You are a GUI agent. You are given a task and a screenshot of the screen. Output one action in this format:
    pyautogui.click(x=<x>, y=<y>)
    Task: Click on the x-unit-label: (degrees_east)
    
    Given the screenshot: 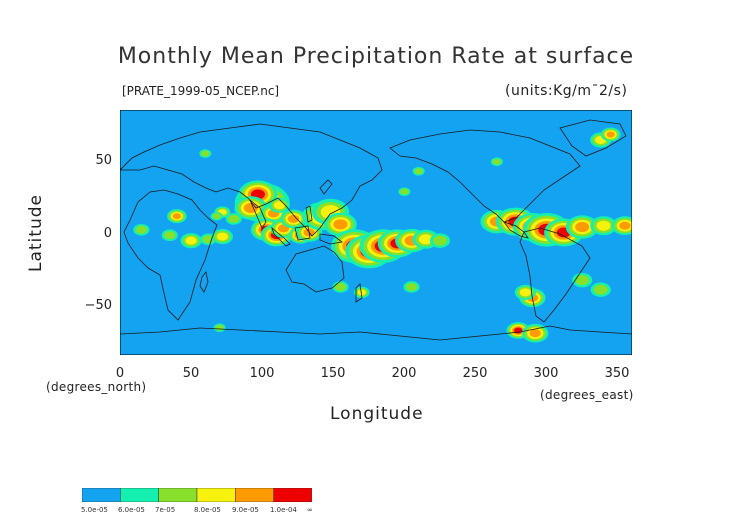 What is the action you would take?
    pyautogui.click(x=587, y=395)
    